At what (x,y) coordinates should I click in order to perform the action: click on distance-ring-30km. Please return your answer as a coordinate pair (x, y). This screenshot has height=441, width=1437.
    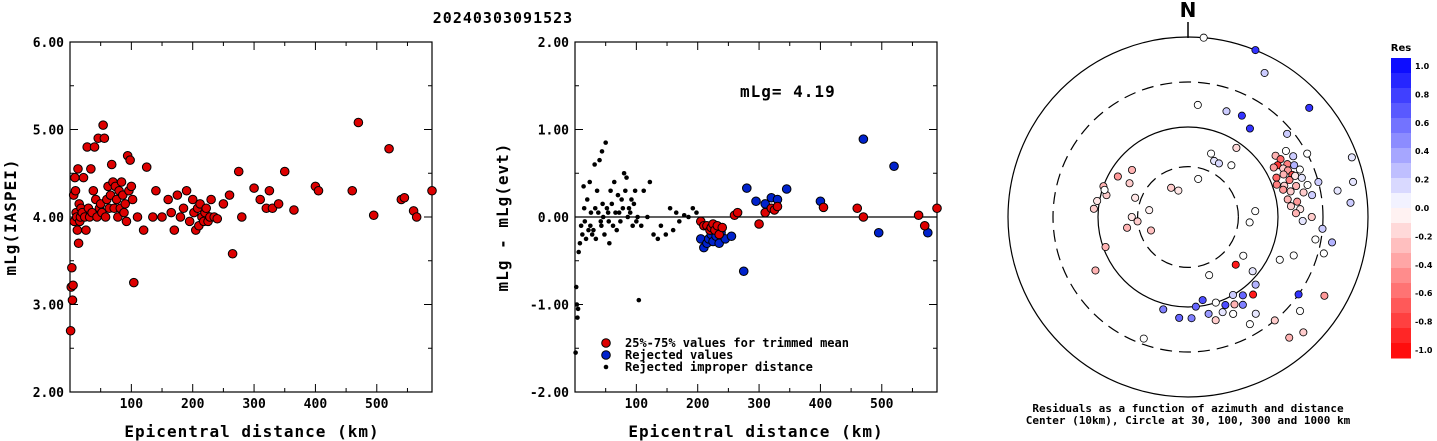
    Looking at the image, I should click on (1187, 217).